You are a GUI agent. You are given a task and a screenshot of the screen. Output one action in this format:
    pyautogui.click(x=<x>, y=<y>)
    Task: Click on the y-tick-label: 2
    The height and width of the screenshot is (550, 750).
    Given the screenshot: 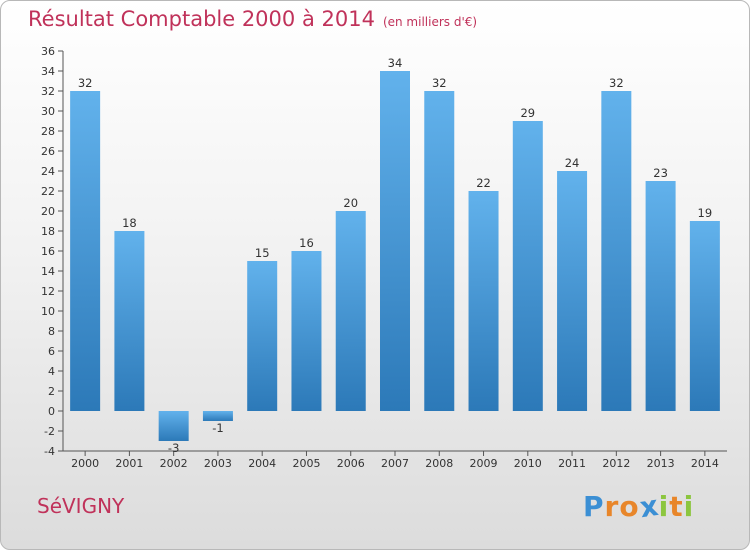 What is the action you would take?
    pyautogui.click(x=51, y=391)
    